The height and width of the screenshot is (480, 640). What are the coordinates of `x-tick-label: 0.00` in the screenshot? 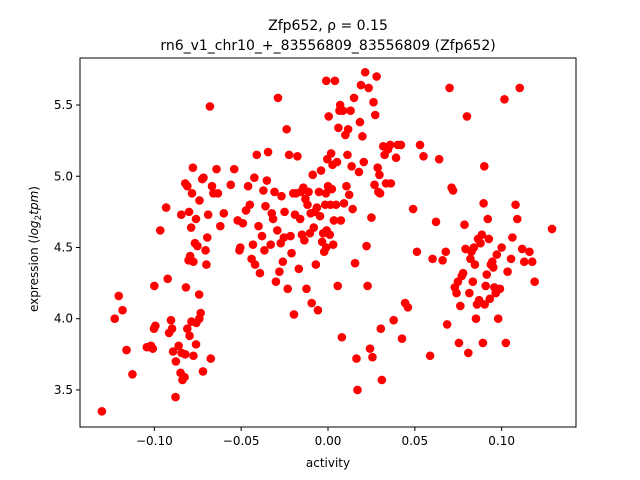 It's located at (328, 441).